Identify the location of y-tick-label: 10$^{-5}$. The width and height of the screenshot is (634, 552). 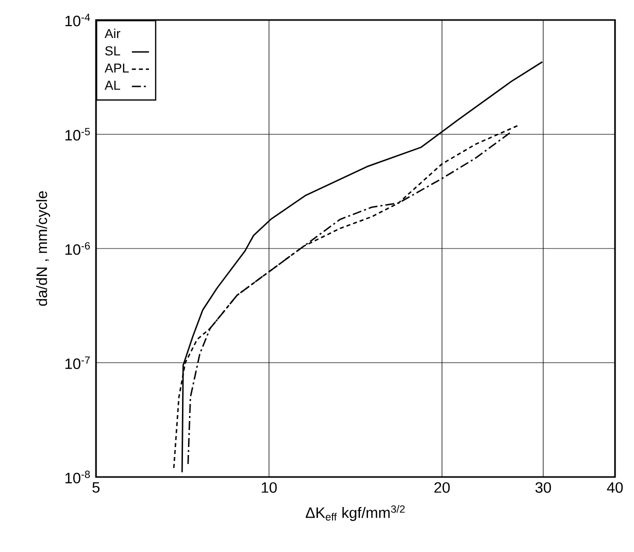
(77, 134).